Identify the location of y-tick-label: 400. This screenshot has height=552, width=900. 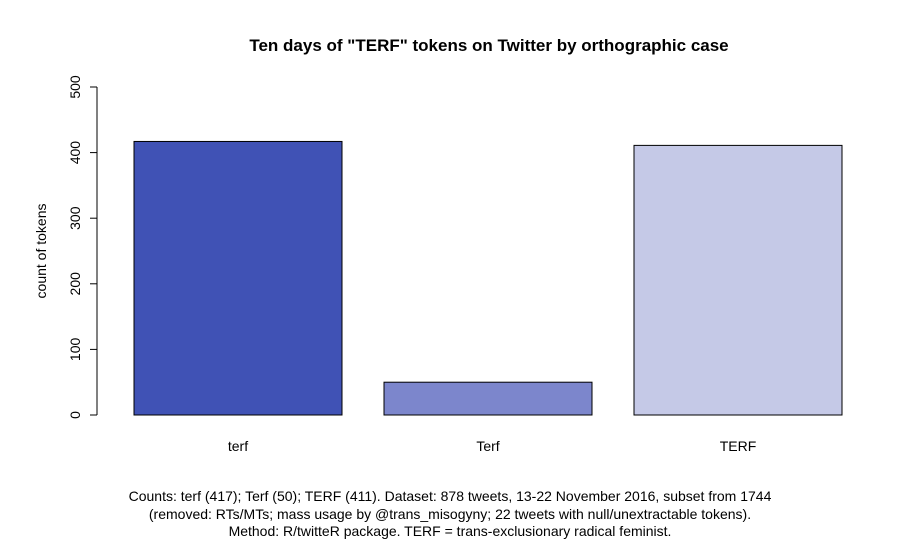
(75, 153).